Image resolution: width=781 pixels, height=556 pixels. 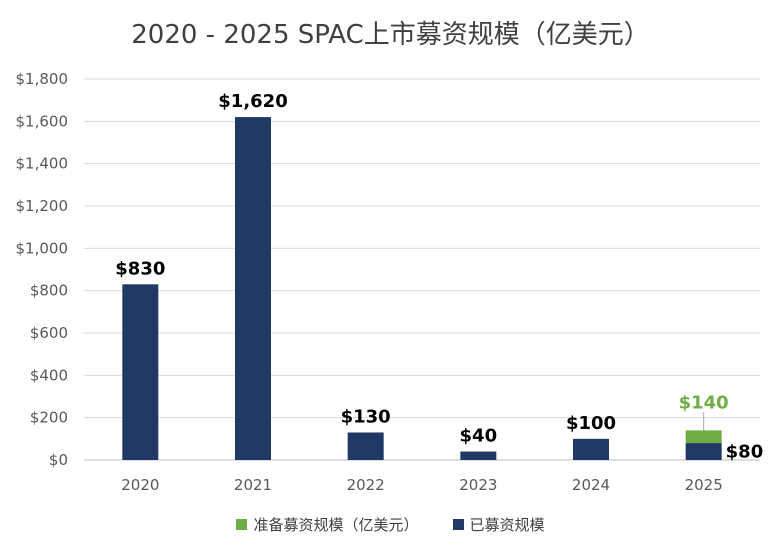 I want to click on data-label-total-2023: $40, so click(x=479, y=436).